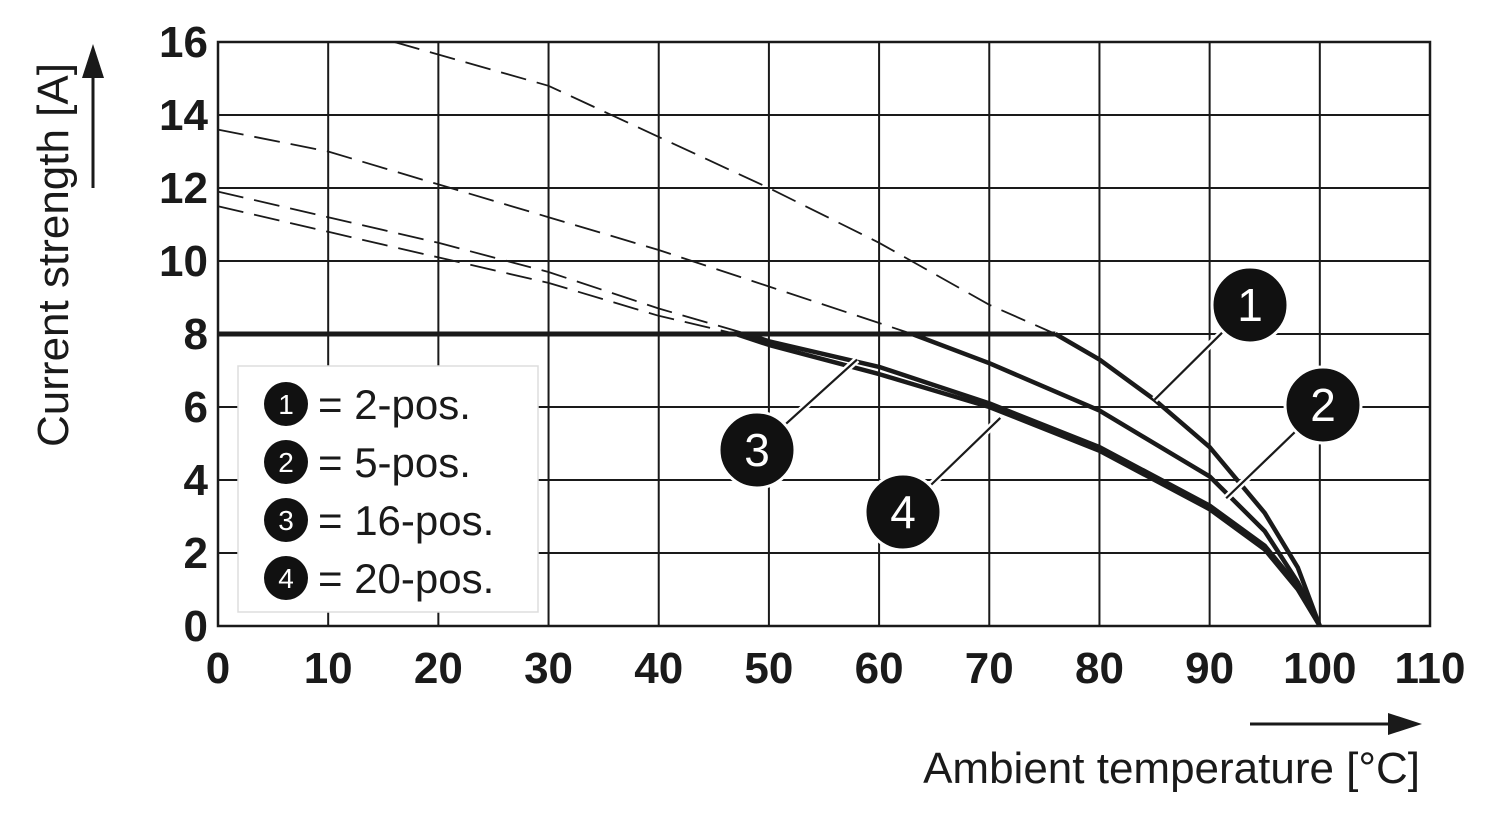 Image resolution: width=1500 pixels, height=820 pixels. I want to click on x-tick-label: 90, so click(1209, 668).